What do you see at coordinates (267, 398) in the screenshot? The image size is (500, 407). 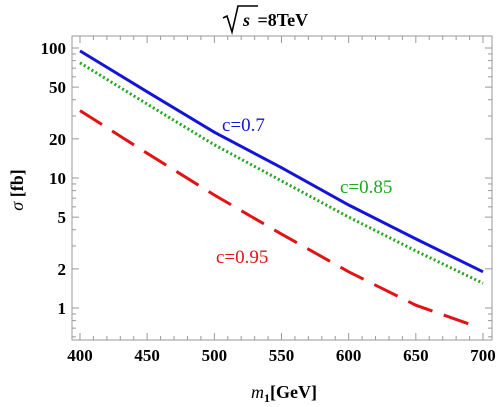 I see `x-axis-sub: 1` at bounding box center [267, 398].